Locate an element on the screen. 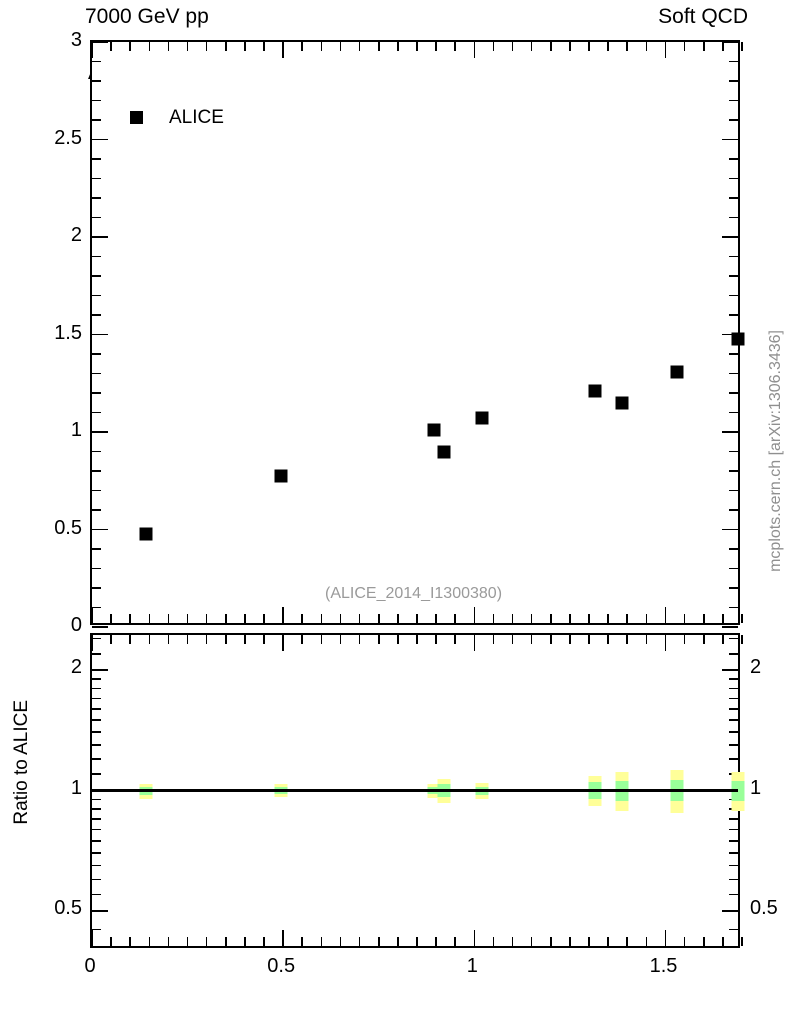 The width and height of the screenshot is (786, 1024). x-tick-label: 0 is located at coordinates (90, 966).